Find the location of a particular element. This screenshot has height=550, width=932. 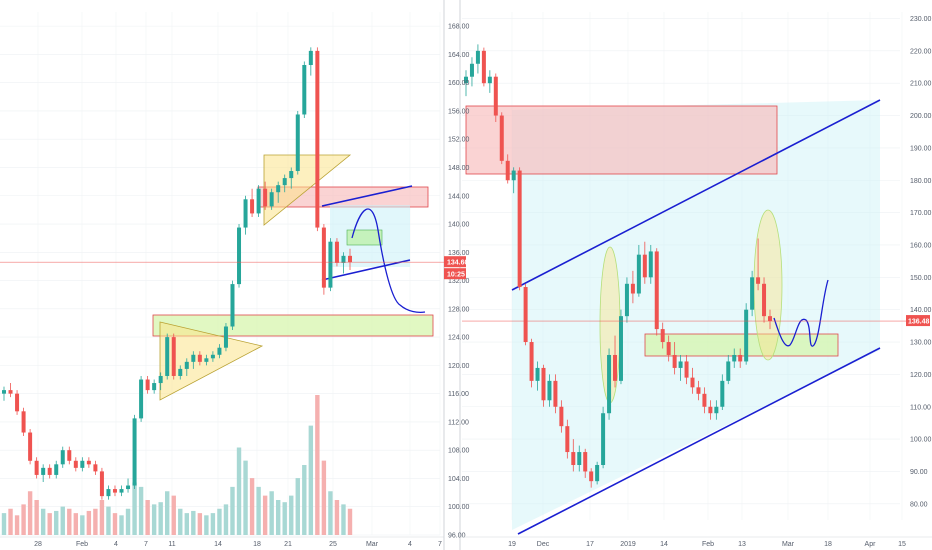

trend-line-upper-left is located at coordinates (367, 196).